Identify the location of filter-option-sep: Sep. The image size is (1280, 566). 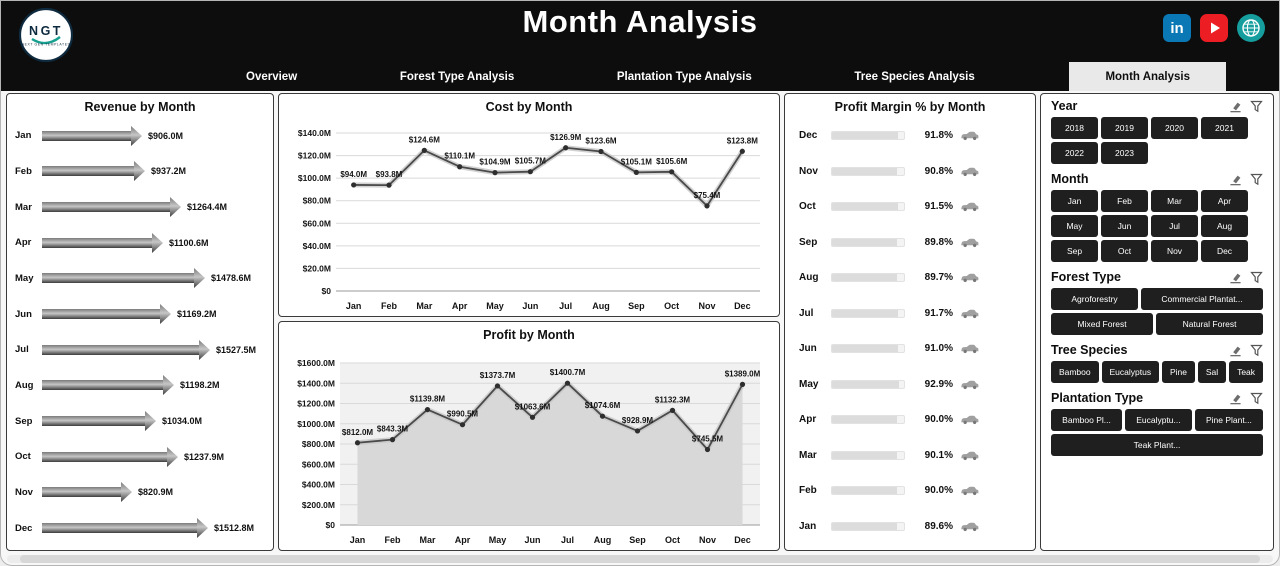
(1074, 251).